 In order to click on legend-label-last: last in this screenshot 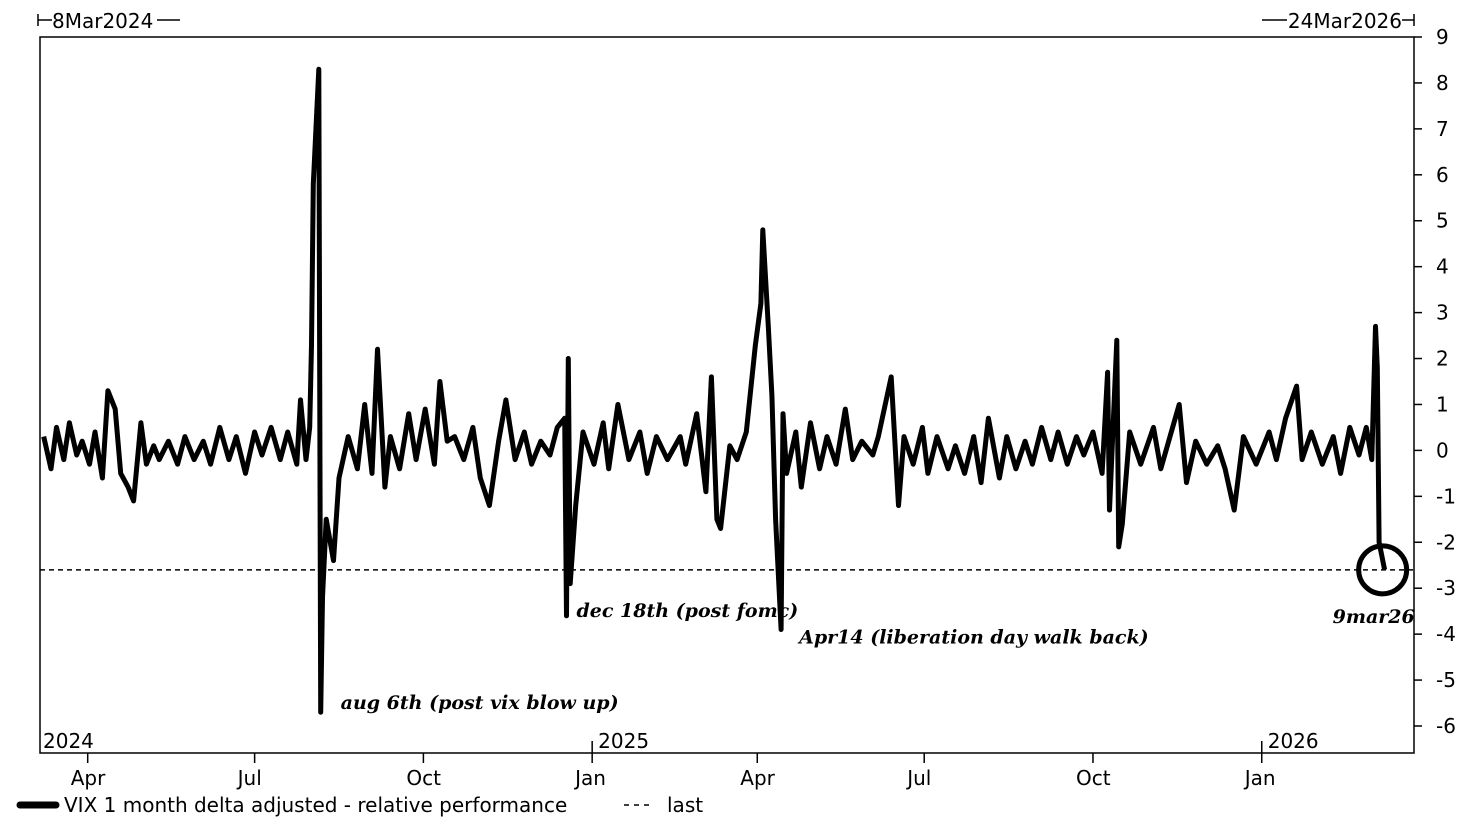, I will do `click(685, 805)`.